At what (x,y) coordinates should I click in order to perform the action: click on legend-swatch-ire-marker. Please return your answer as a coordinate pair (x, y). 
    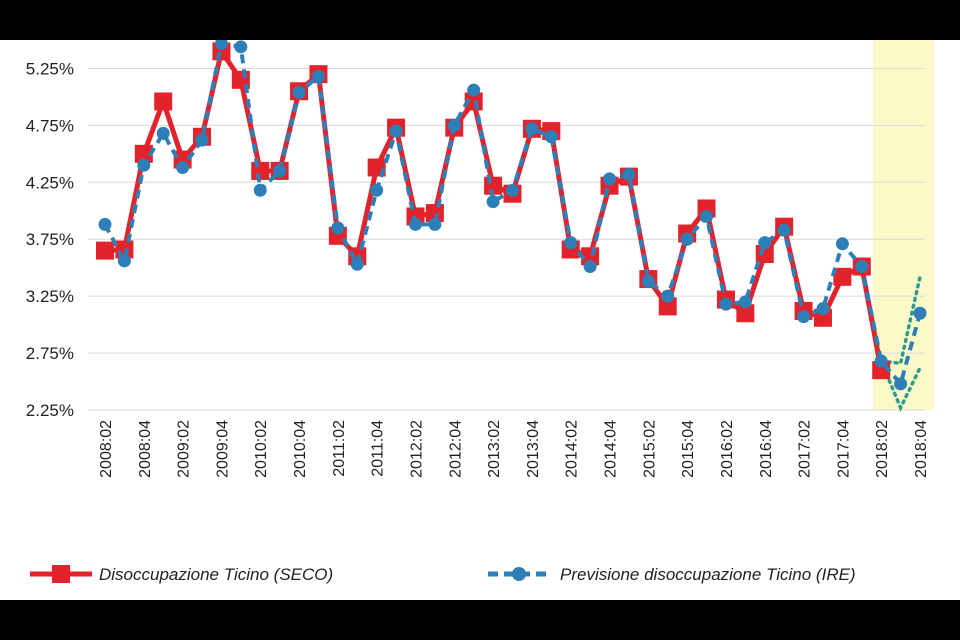
    Looking at the image, I should click on (519, 574).